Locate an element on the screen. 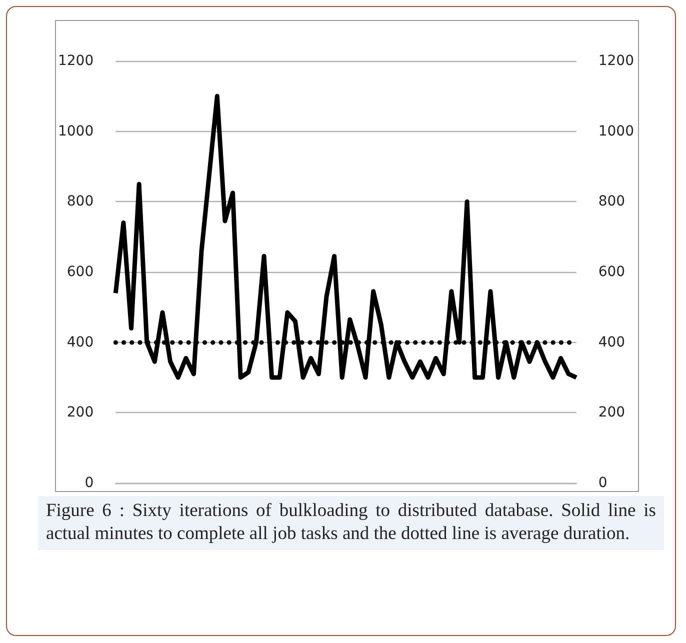 The width and height of the screenshot is (686, 643). y-tick-label: 1000 is located at coordinates (76, 131).